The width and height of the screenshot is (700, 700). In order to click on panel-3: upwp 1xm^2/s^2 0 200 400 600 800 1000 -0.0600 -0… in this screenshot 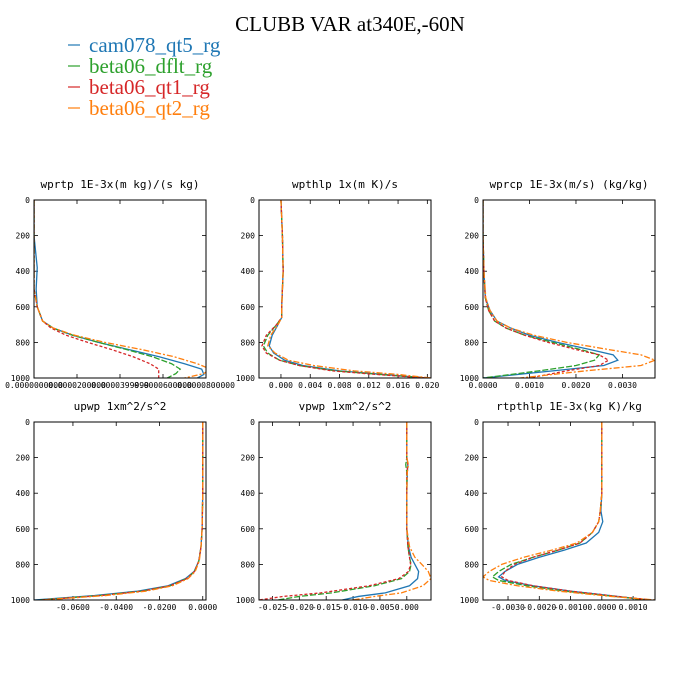, I will do `click(114, 506)`.